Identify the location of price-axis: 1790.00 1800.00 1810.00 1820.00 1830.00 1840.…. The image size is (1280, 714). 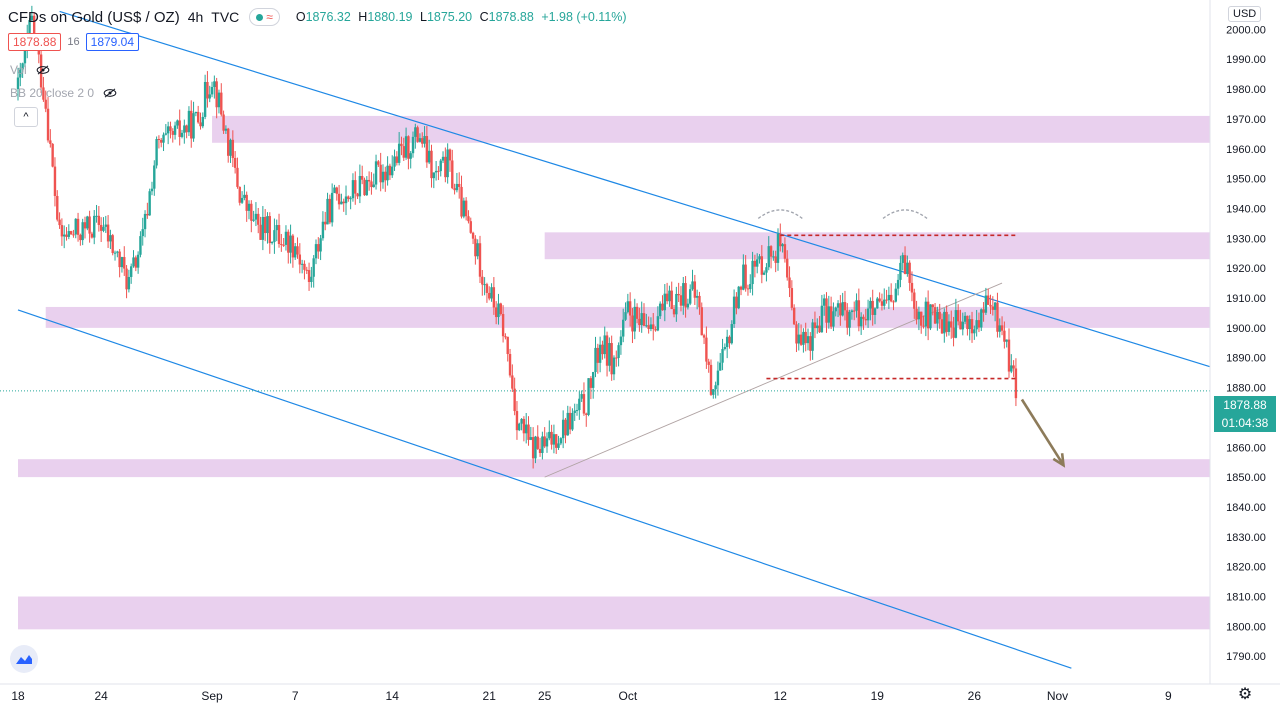
(1237, 342).